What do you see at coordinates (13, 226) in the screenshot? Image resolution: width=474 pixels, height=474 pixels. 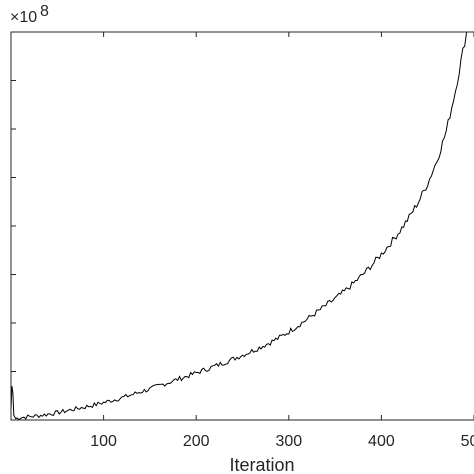 I see `y-axis-ticks` at bounding box center [13, 226].